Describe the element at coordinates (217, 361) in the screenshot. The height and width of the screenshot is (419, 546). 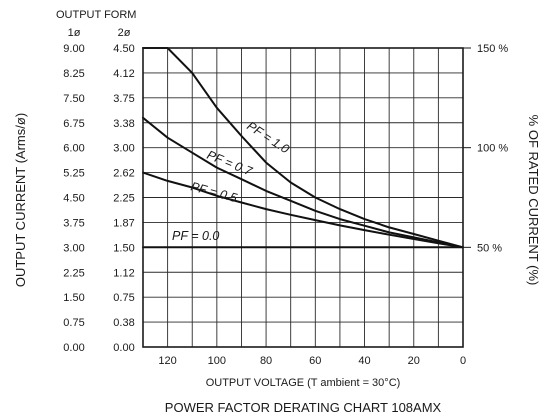
I see `x-tick-label: 100` at that location.